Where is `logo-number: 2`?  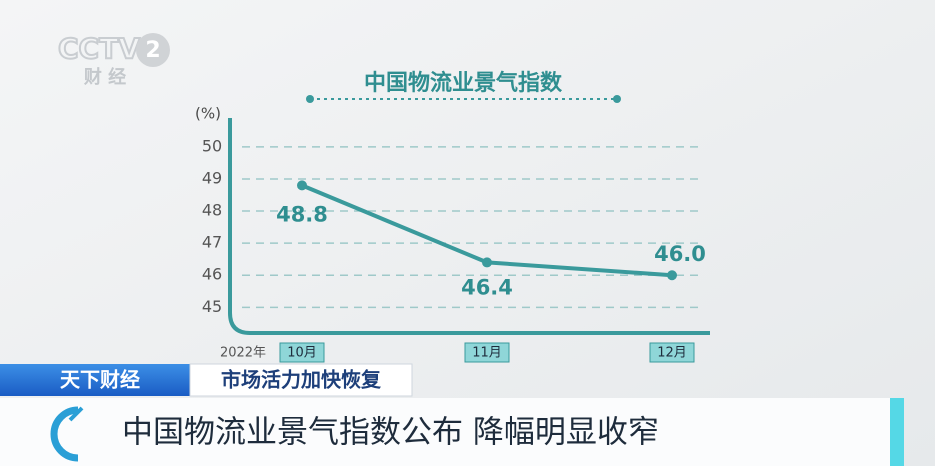 logo-number: 2 is located at coordinates (152, 50).